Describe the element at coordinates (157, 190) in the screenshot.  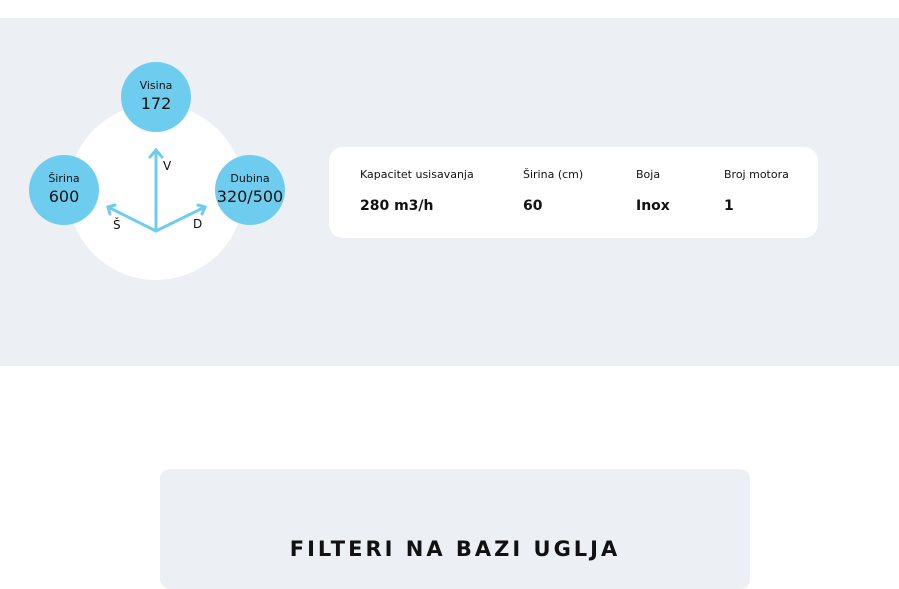
I see `dimension-arrows-icon` at that location.